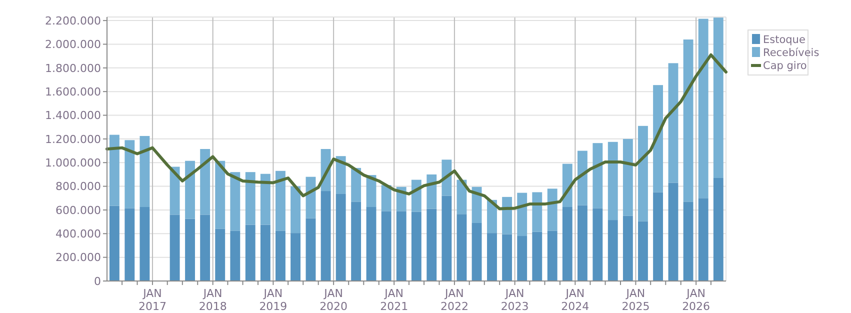  What do you see at coordinates (514, 300) in the screenshot?
I see `x-tick-label: JAN 2023` at bounding box center [514, 300].